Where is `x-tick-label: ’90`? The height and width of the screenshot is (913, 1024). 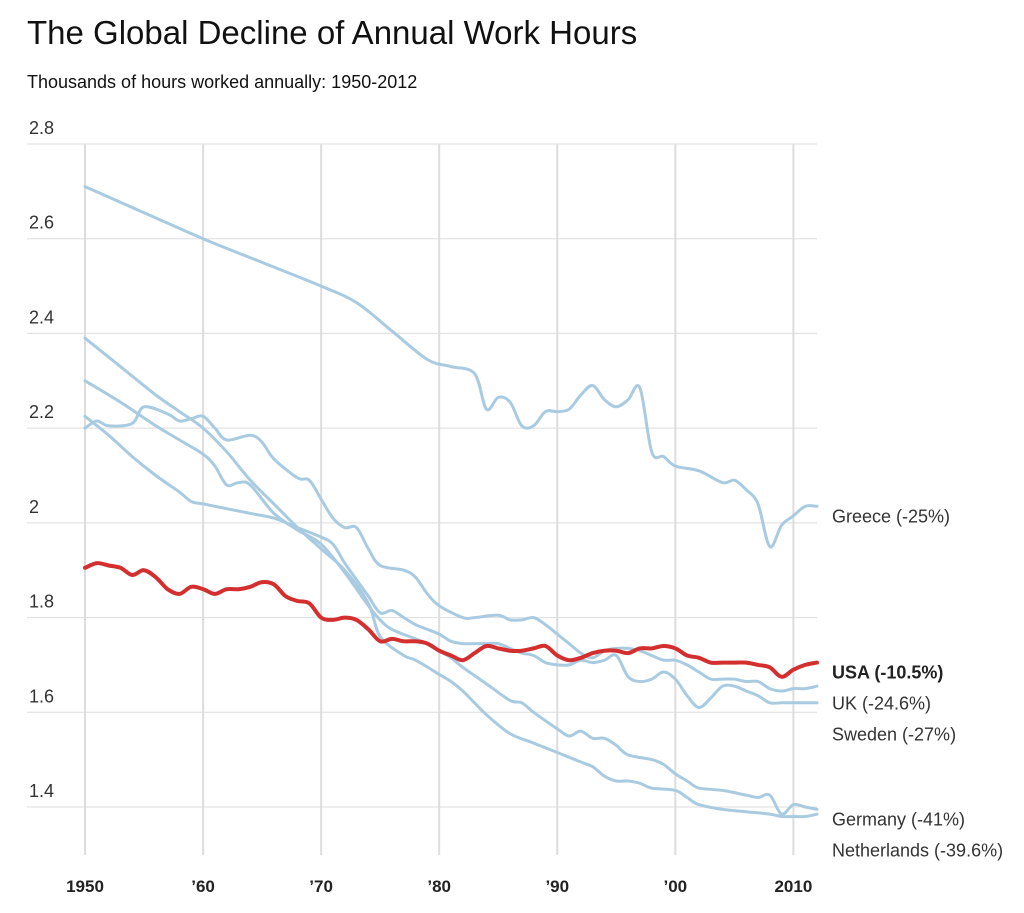 x-tick-label: ’90 is located at coordinates (557, 886).